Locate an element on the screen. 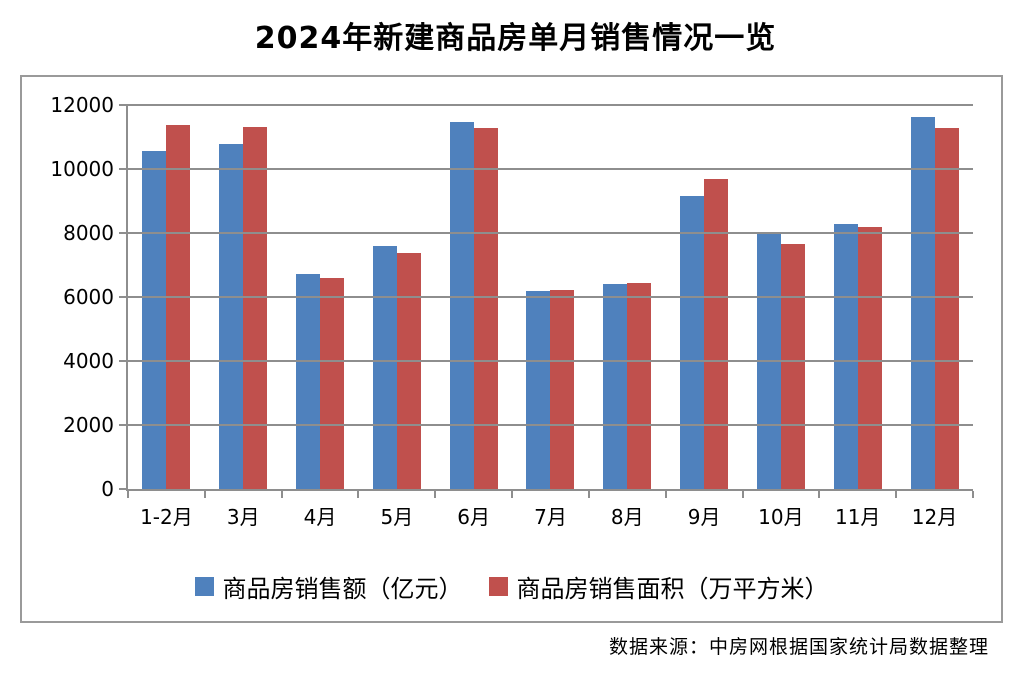 Image resolution: width=1031 pixels, height=679 pixels. source-note: 数据来源：中房网根据国家统计局数据整理 is located at coordinates (798, 647).